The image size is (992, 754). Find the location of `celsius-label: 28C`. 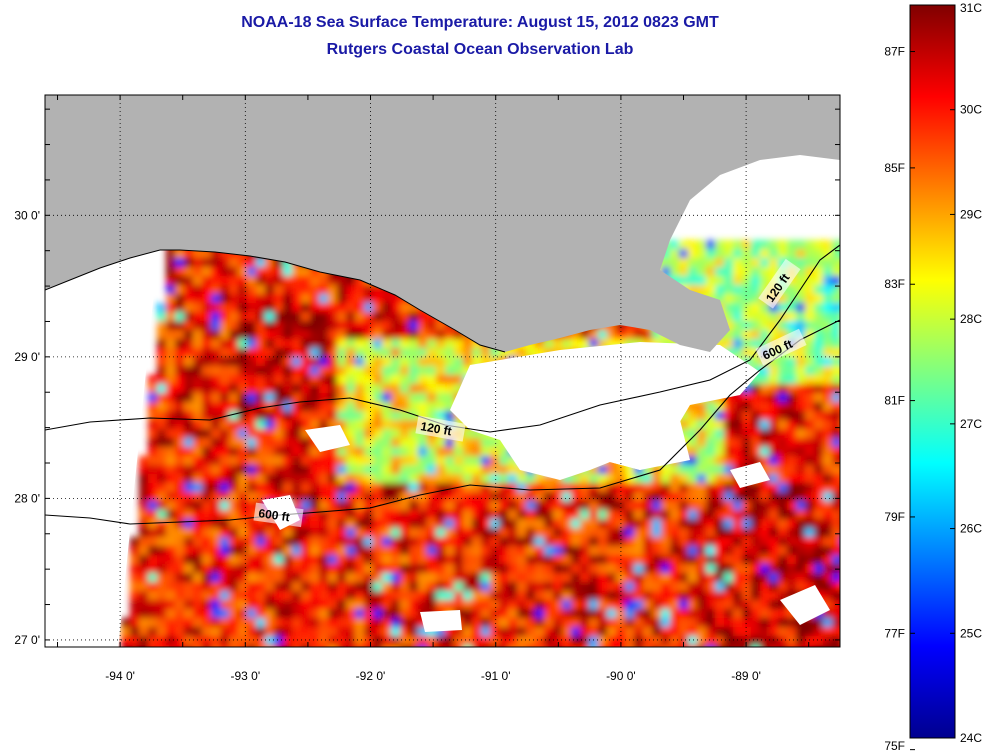

celsius-label: 28C is located at coordinates (971, 319).